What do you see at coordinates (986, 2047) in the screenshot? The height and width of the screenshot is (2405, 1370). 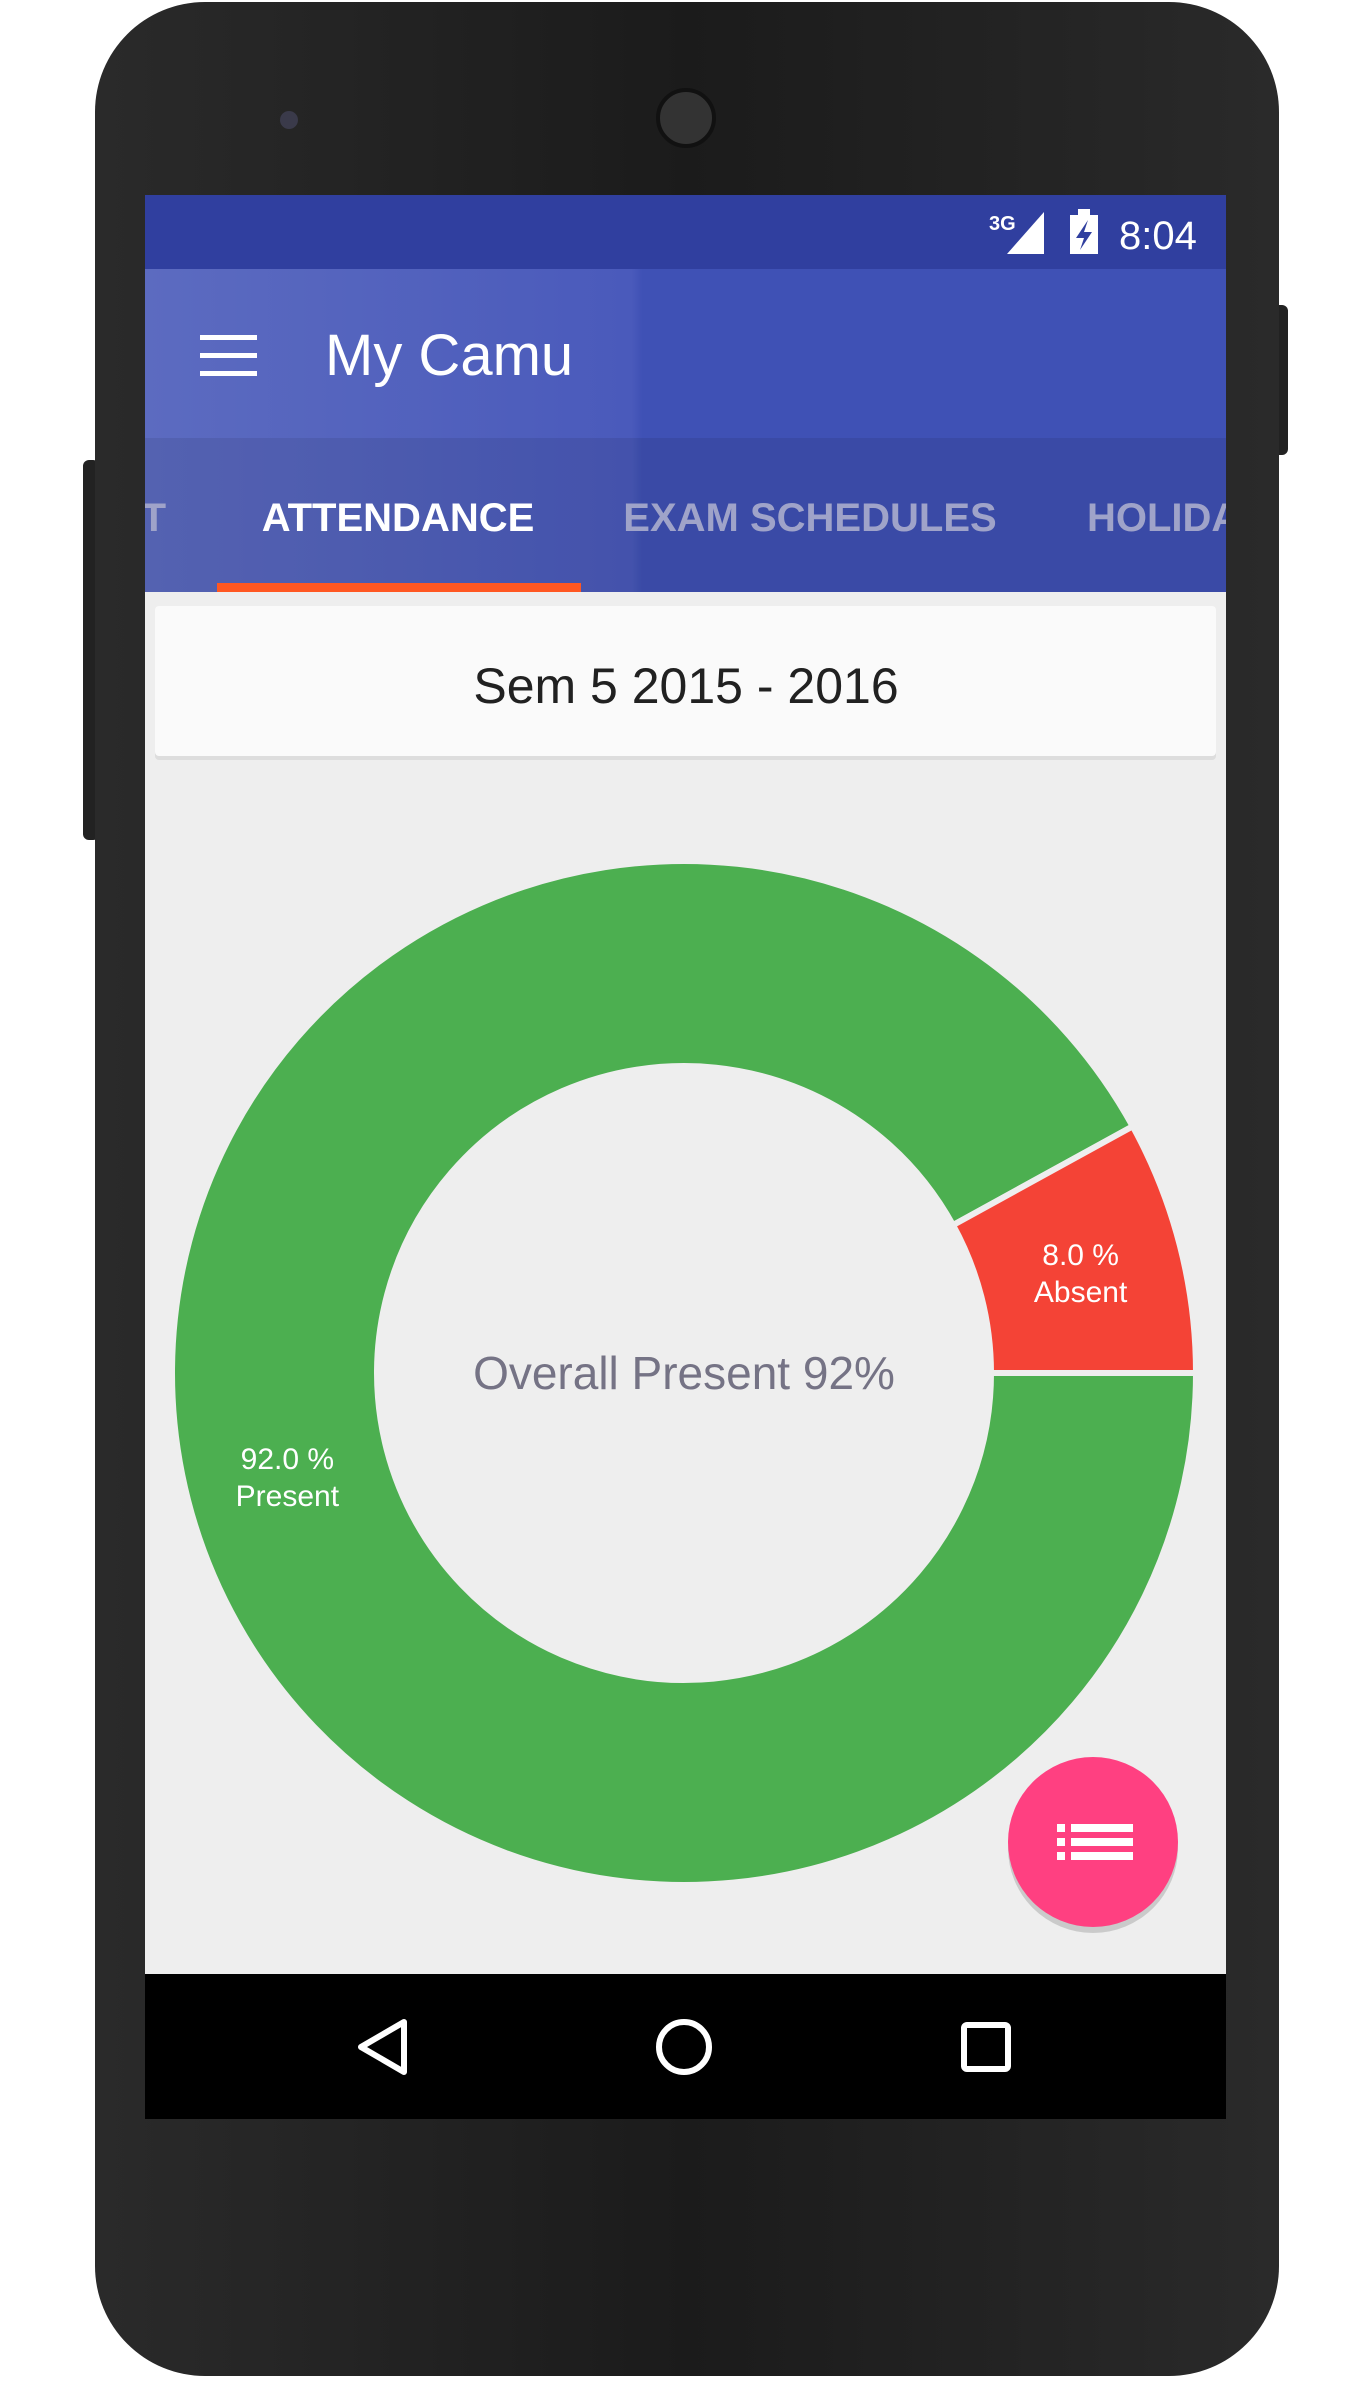 I see `recents-button` at bounding box center [986, 2047].